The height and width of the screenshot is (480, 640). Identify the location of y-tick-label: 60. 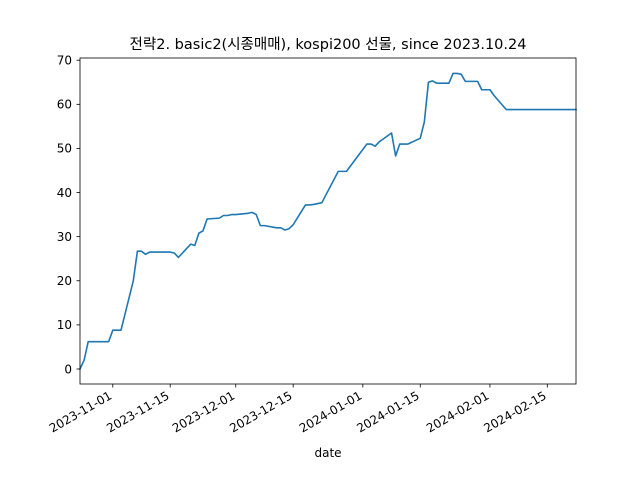
(64, 105).